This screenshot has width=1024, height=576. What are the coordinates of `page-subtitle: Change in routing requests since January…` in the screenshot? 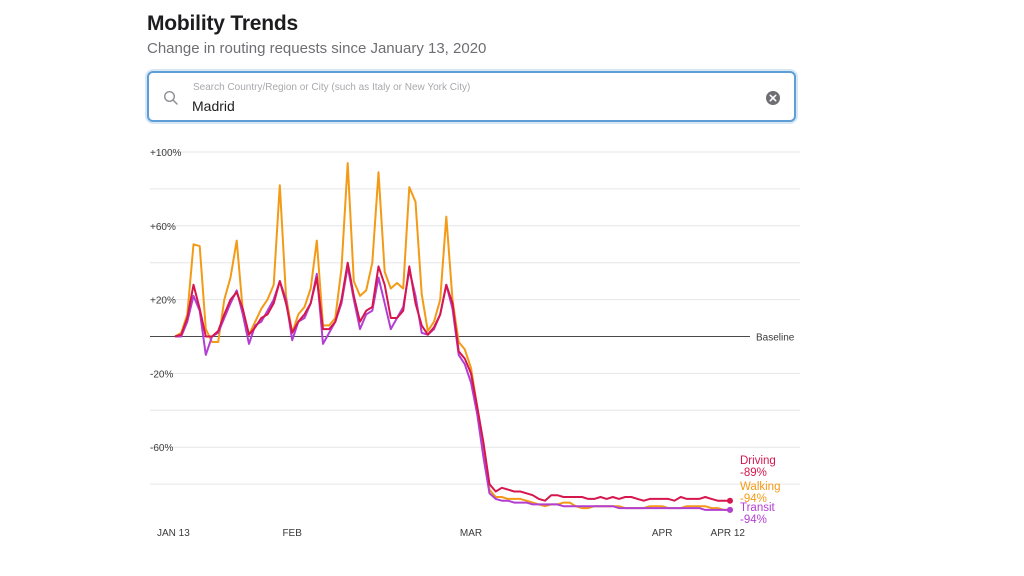 It's located at (317, 48).